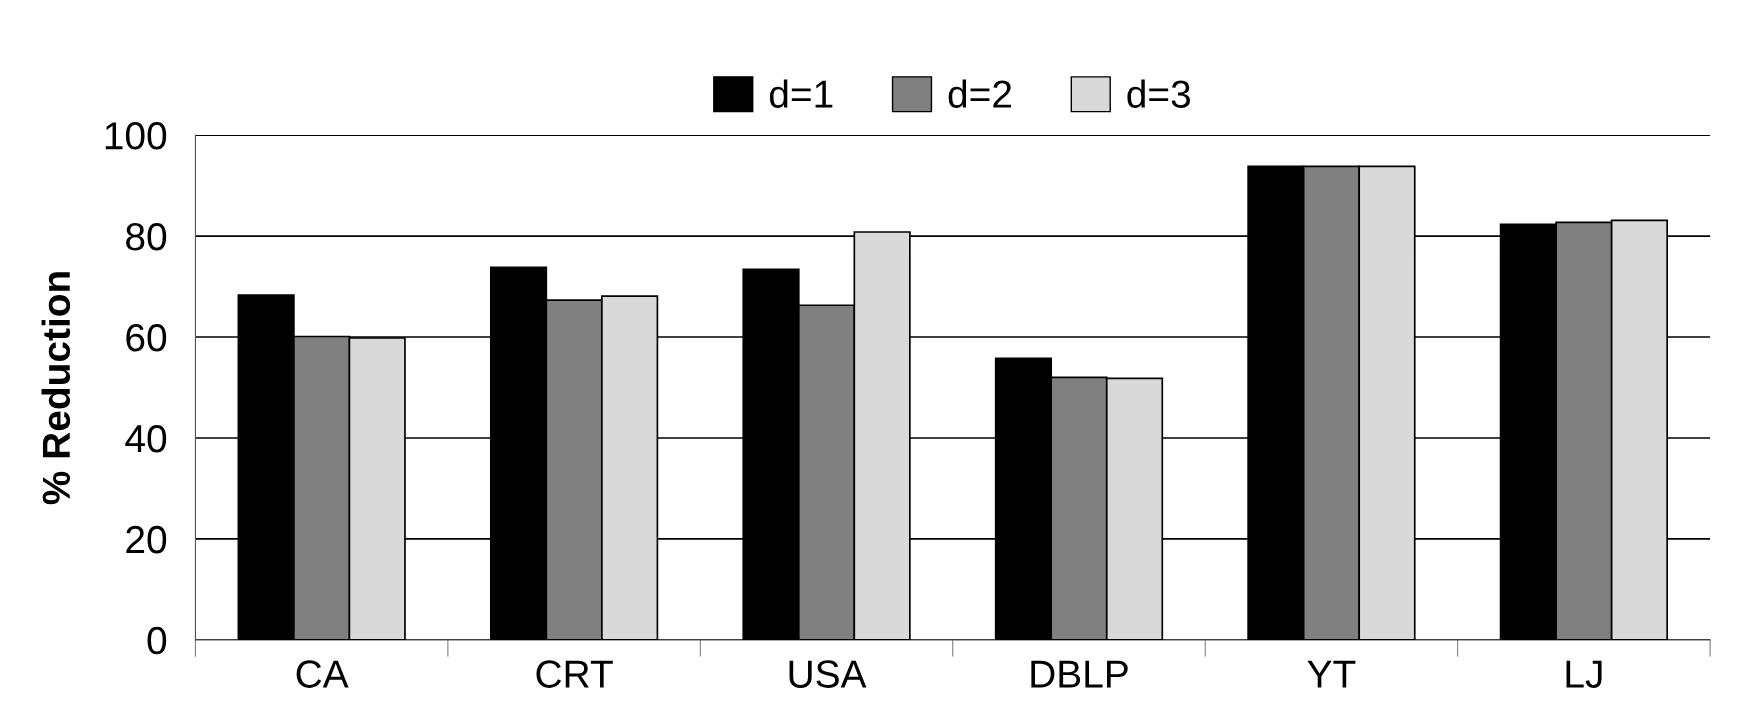 The image size is (1745, 711). What do you see at coordinates (146, 236) in the screenshot?
I see `y-tick-label: 80` at bounding box center [146, 236].